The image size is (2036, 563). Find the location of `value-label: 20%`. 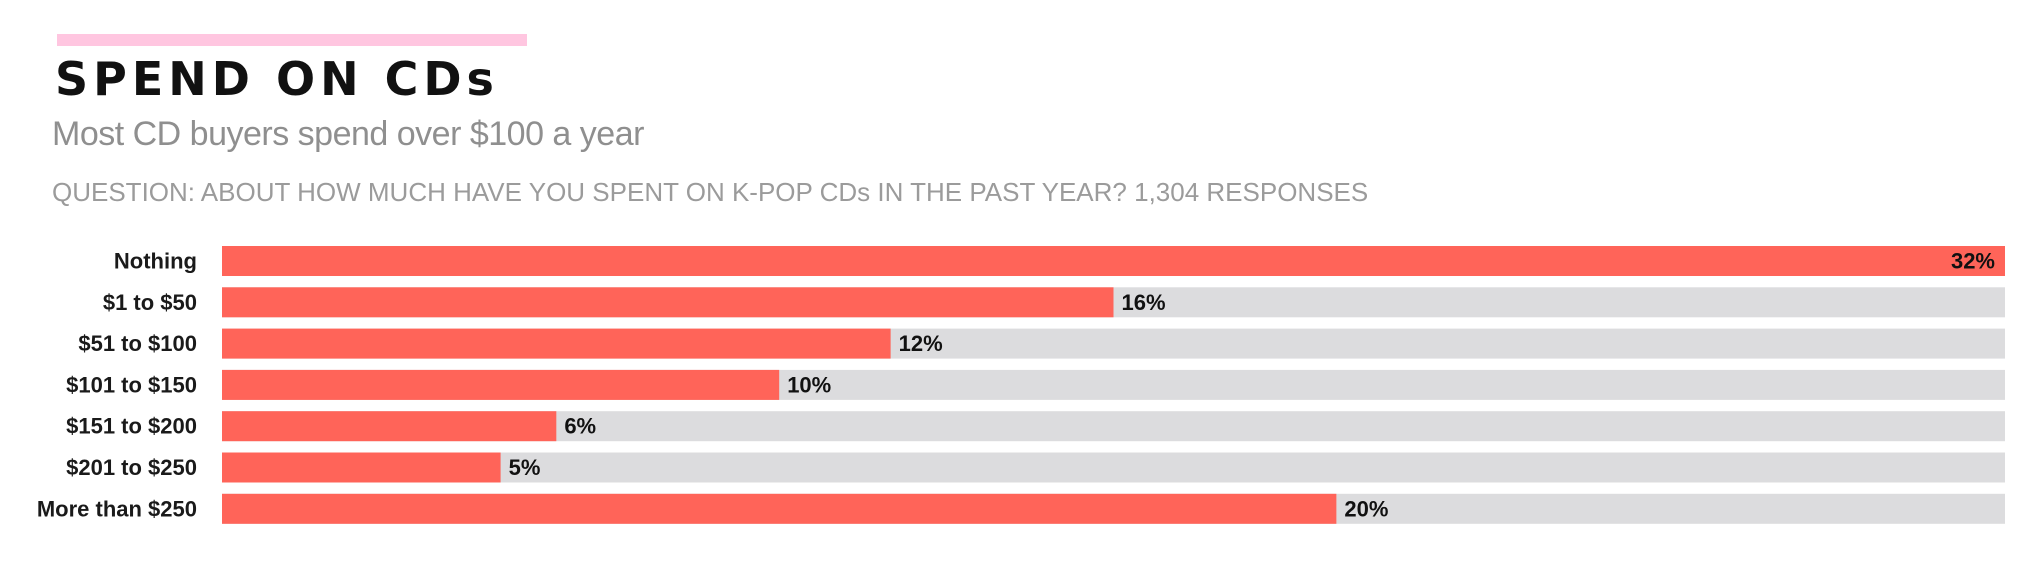

value-label: 20% is located at coordinates (1366, 508).